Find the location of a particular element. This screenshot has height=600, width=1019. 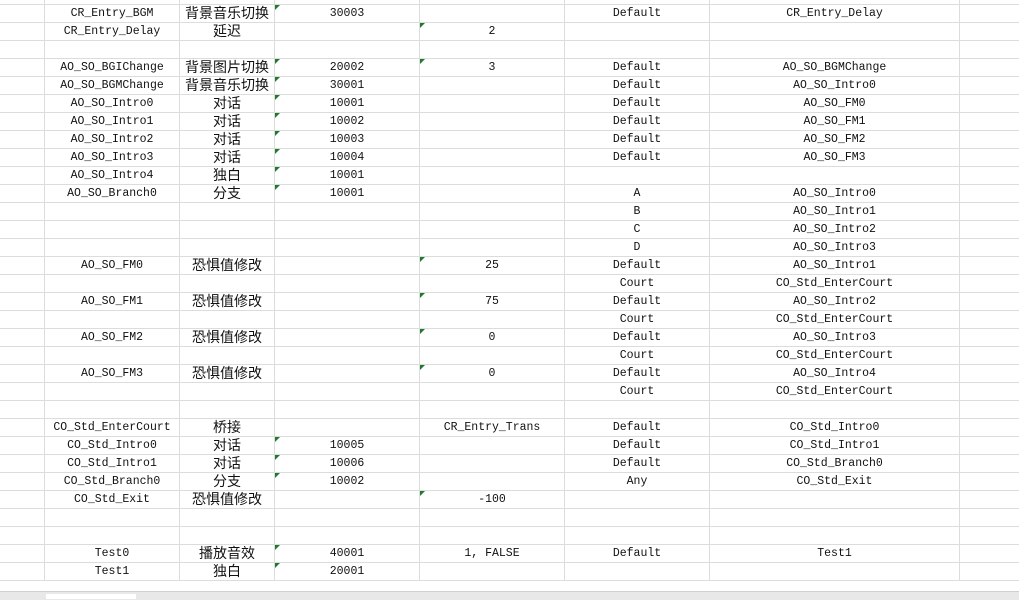

cell-e: Any is located at coordinates (637, 481).